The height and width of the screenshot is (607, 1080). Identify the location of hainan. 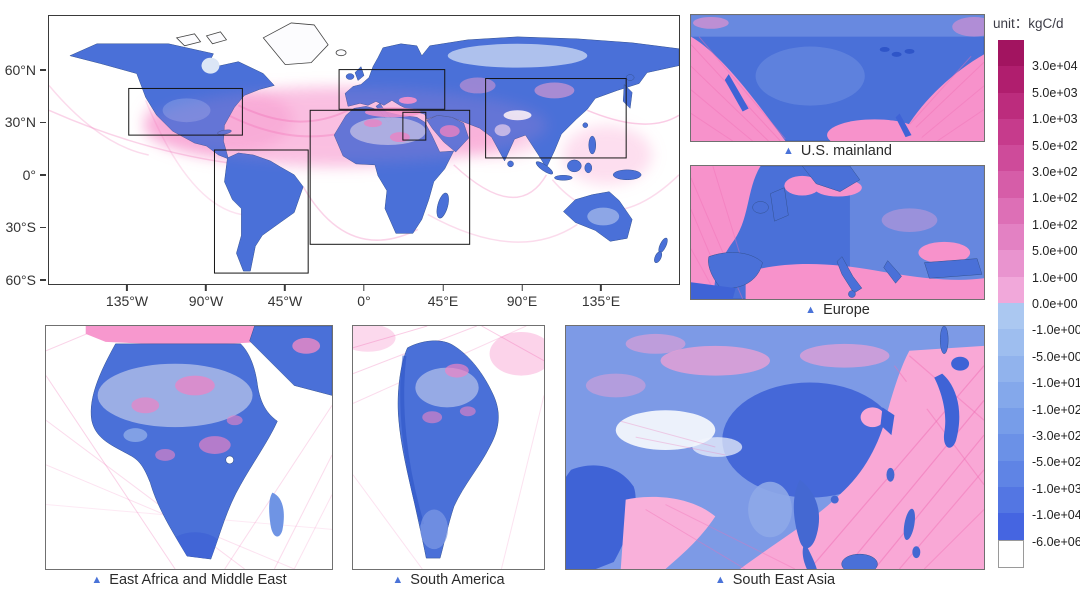
(834, 499).